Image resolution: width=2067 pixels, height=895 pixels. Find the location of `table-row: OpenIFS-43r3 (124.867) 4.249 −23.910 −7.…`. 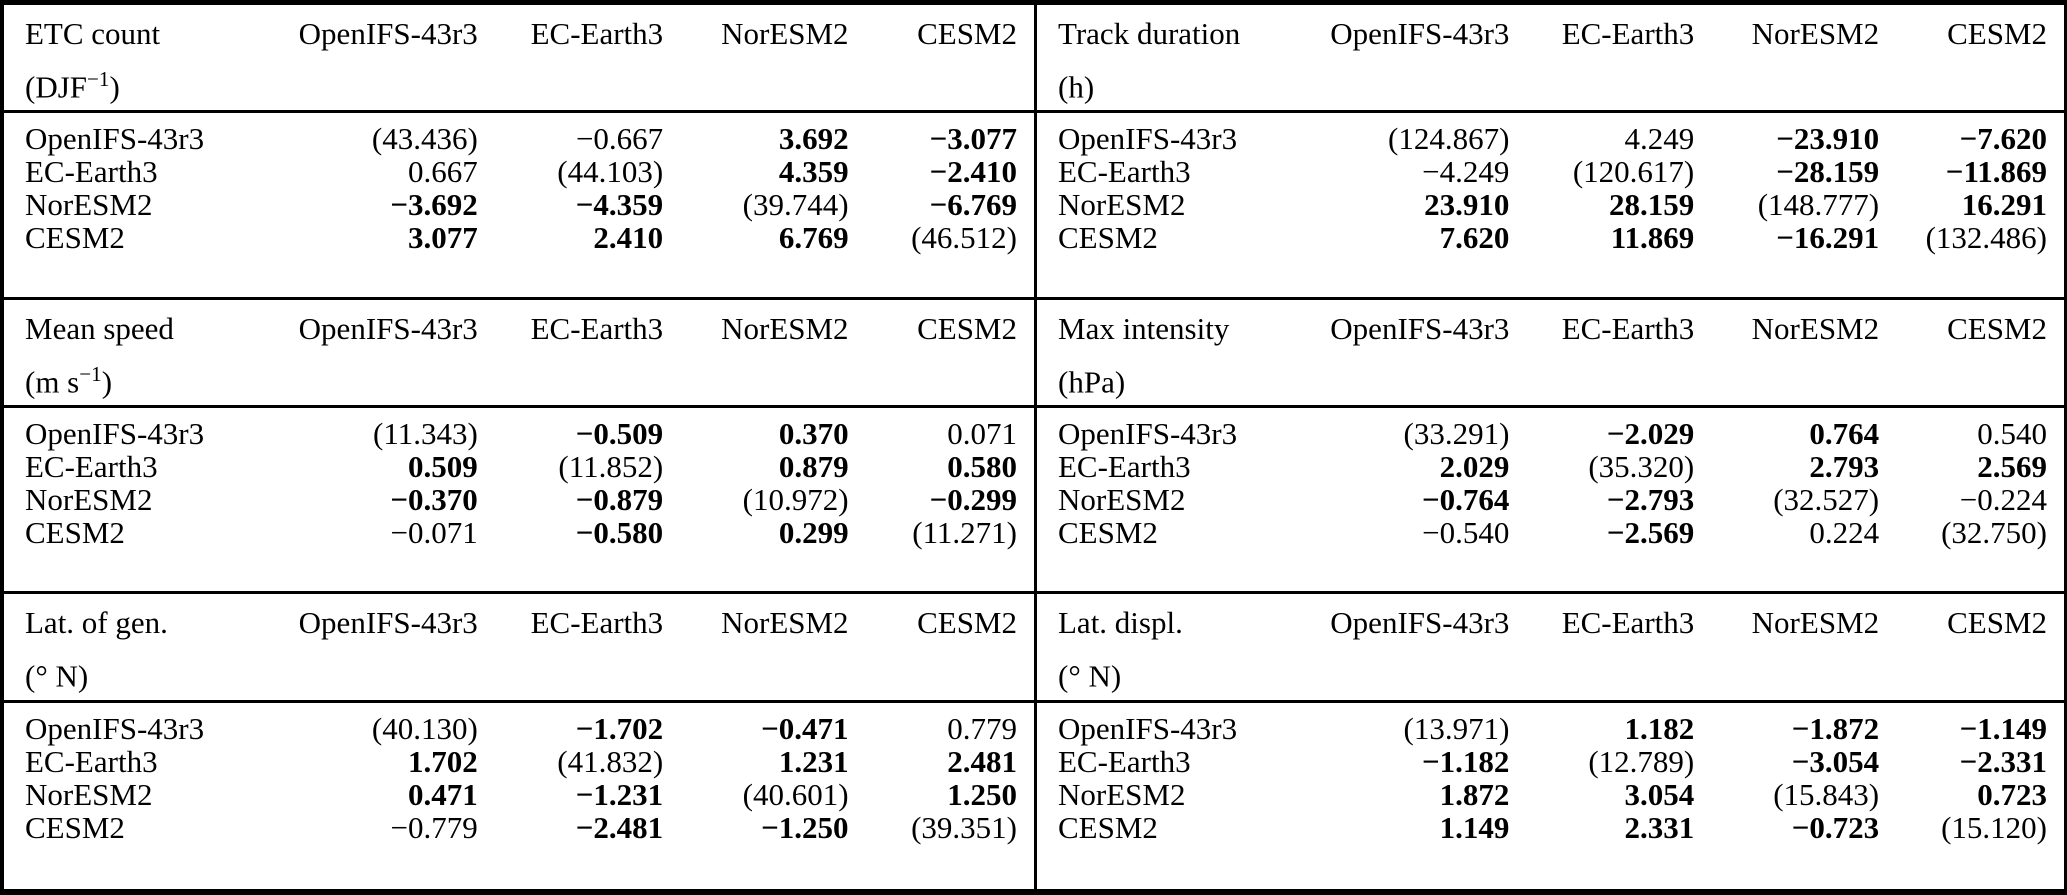

table-row: OpenIFS-43r3 (124.867) 4.249 −23.910 −7.… is located at coordinates (1550, 134).